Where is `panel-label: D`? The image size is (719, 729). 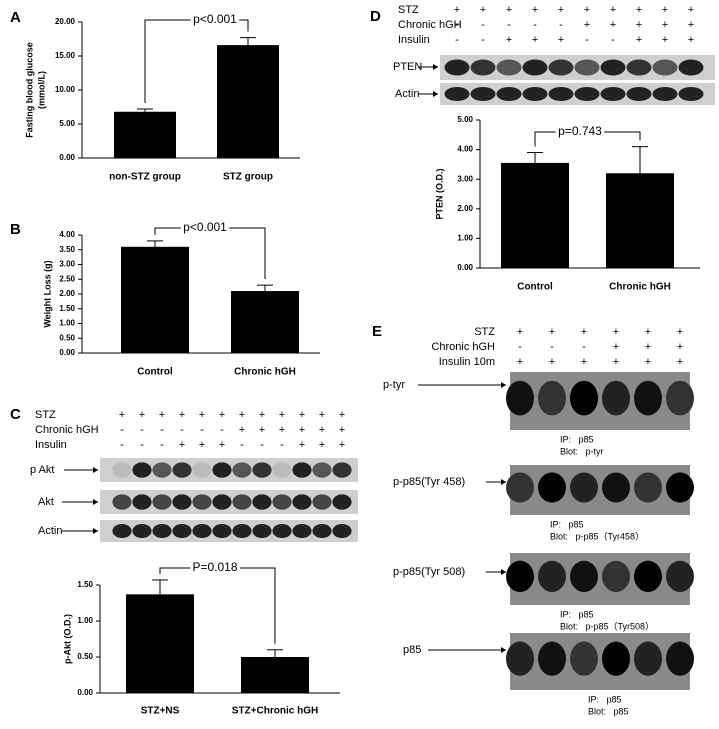 panel-label: D is located at coordinates (375, 16).